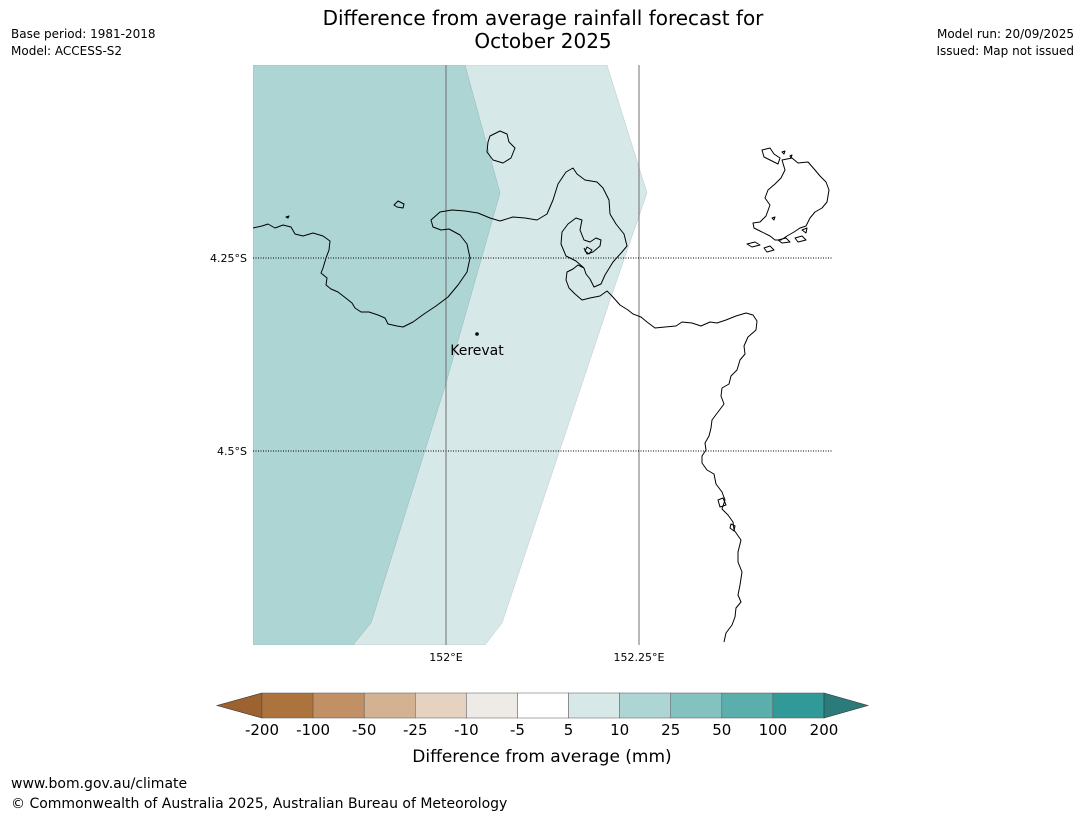 This screenshot has height=816, width=1085. Describe the element at coordinates (639, 657) in the screenshot. I see `lon-label-152-25: 152.25°E` at that location.